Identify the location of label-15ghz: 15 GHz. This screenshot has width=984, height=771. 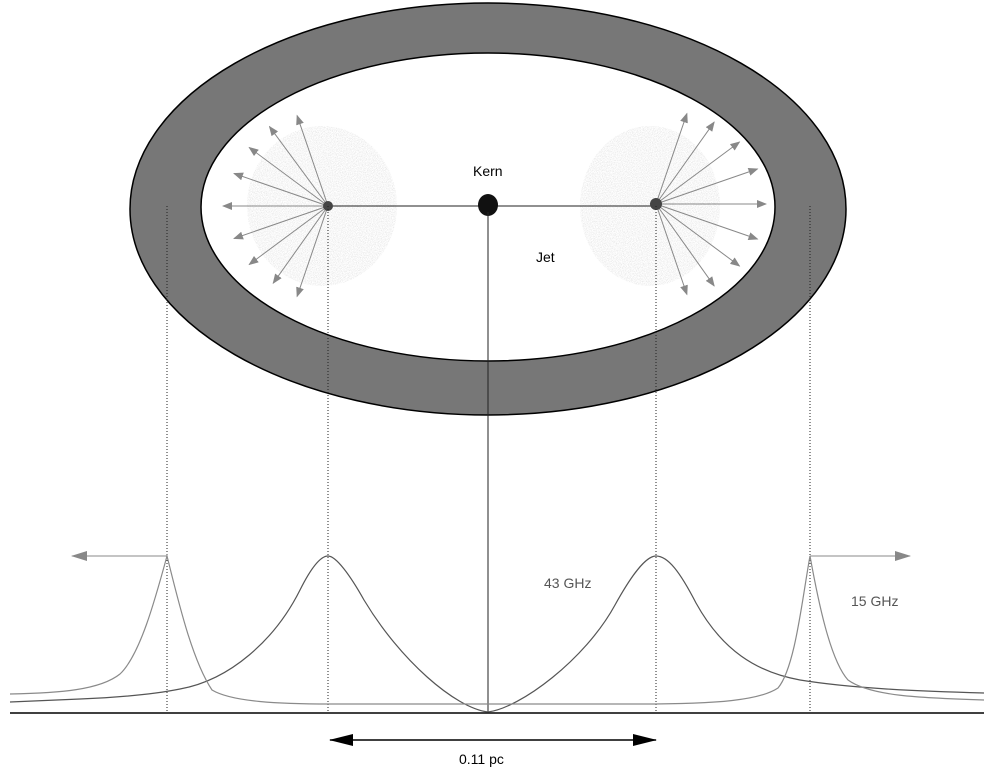
(874, 601).